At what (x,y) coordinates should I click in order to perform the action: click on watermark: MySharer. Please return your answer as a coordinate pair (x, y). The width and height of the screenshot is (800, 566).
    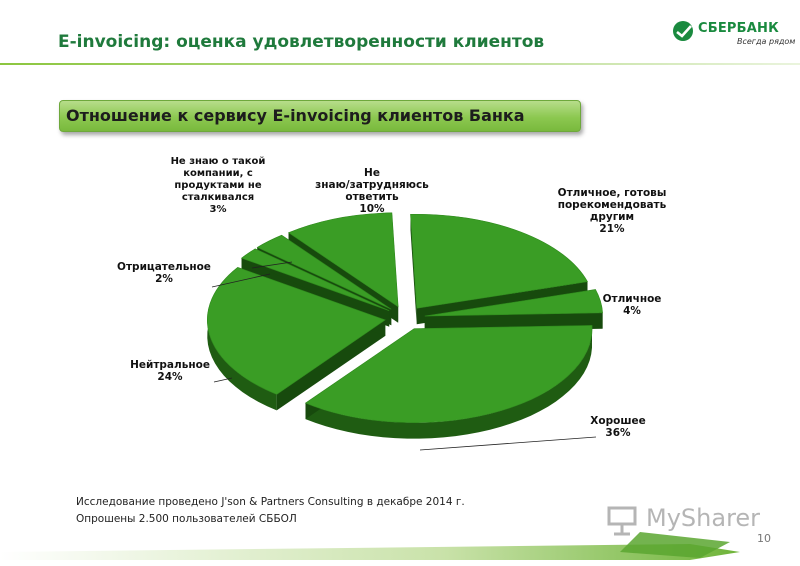
    Looking at the image, I should click on (686, 520).